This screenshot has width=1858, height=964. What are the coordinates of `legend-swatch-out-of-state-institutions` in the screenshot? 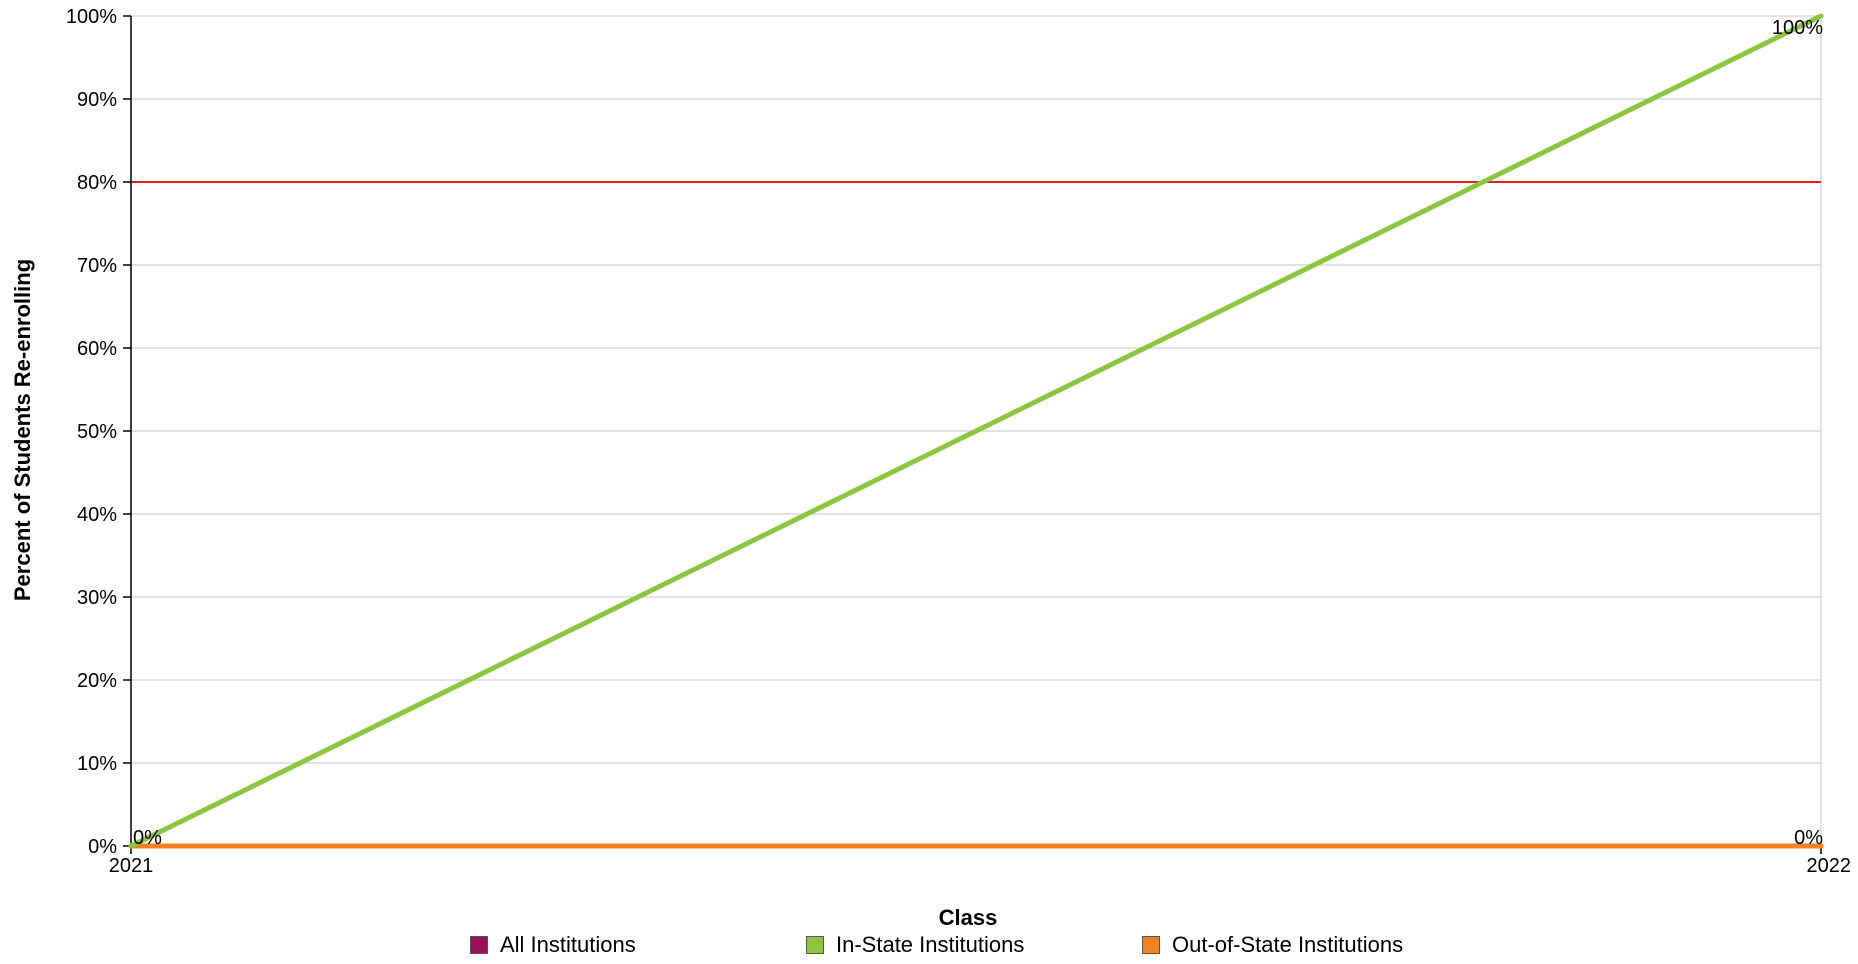 It's located at (1151, 945).